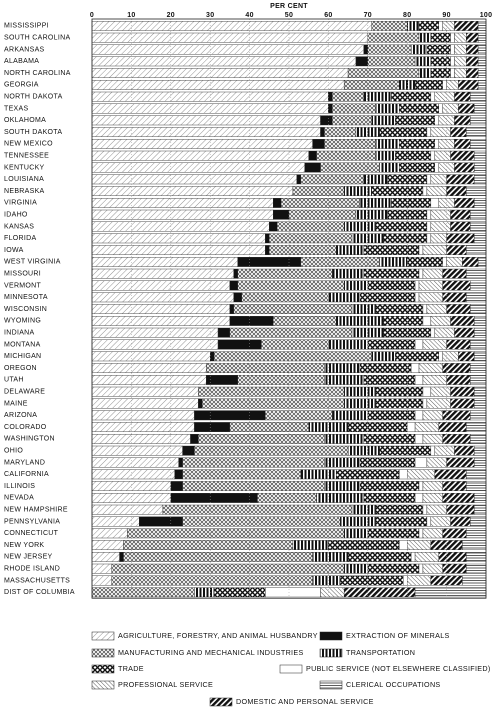 Image resolution: width=500 pixels, height=711 pixels. I want to click on y-tick-label: NORTH DAKOTA, so click(33, 97).